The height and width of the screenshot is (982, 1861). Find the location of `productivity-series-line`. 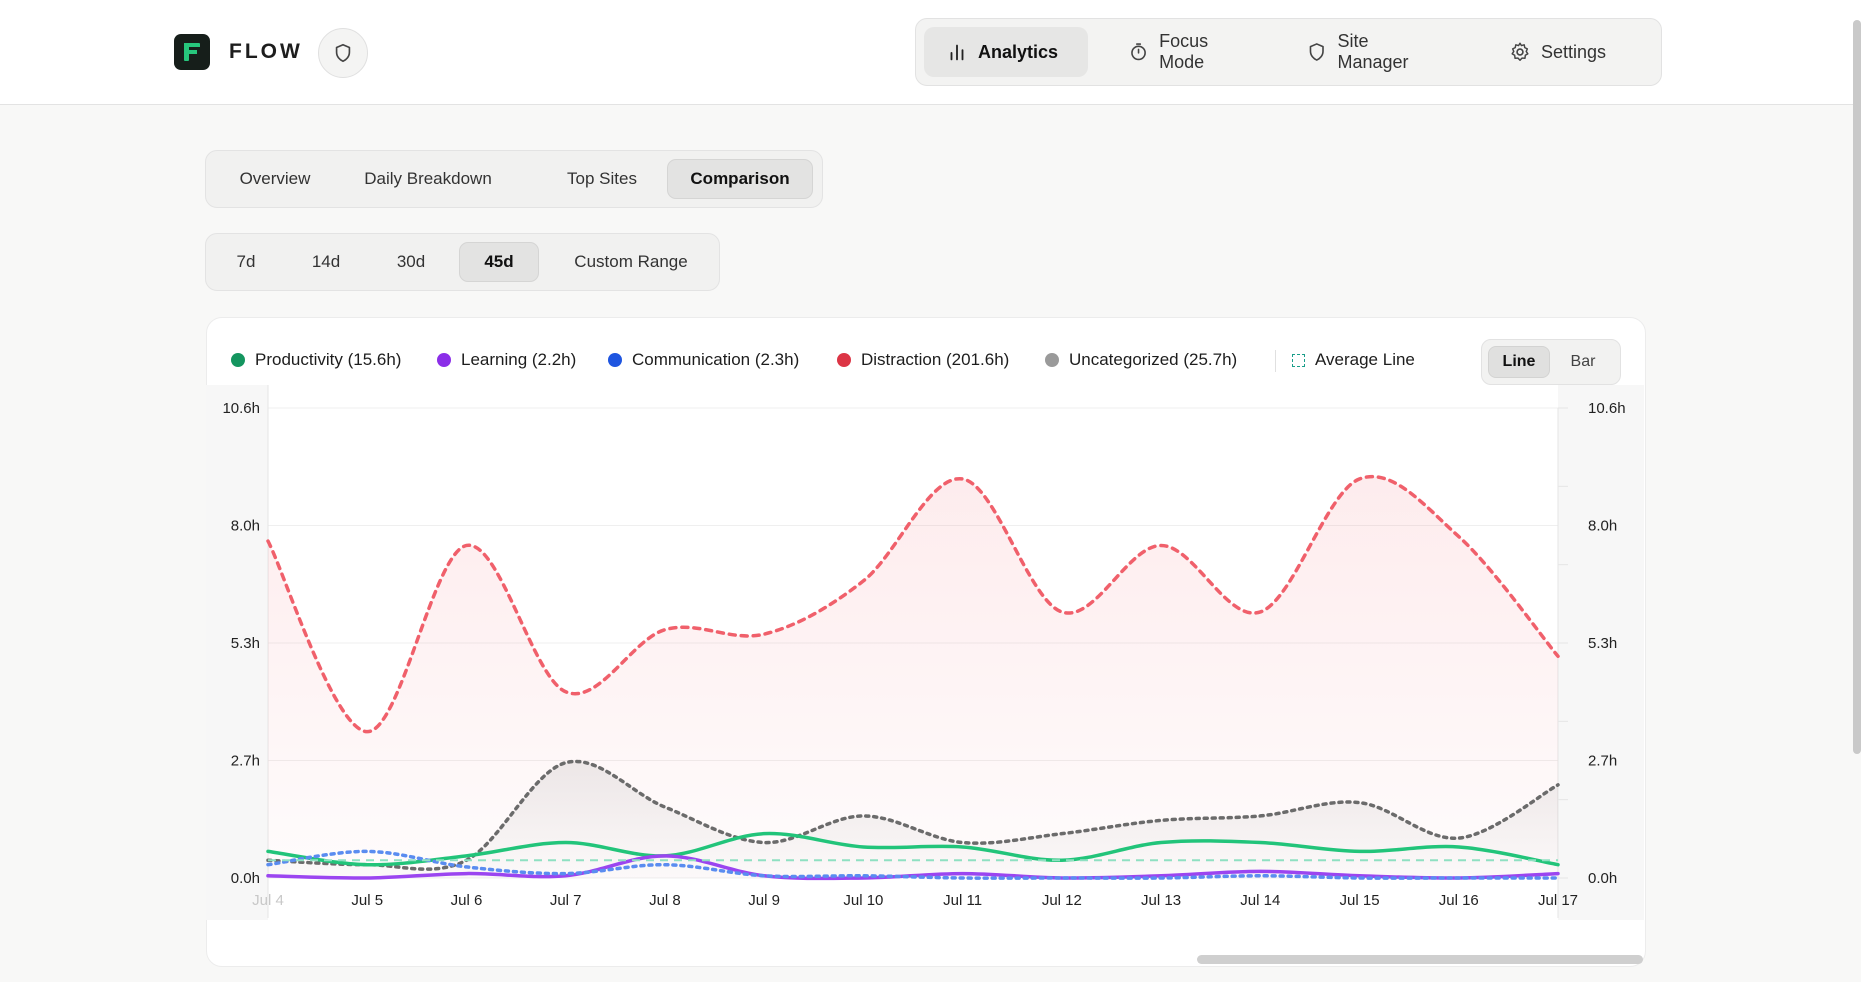

productivity-series-line is located at coordinates (913, 849).